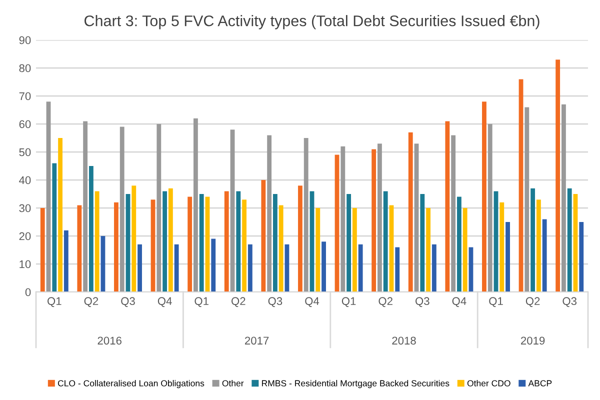 This screenshot has width=600, height=400. Describe the element at coordinates (257, 340) in the screenshot. I see `text: 2017` at that location.